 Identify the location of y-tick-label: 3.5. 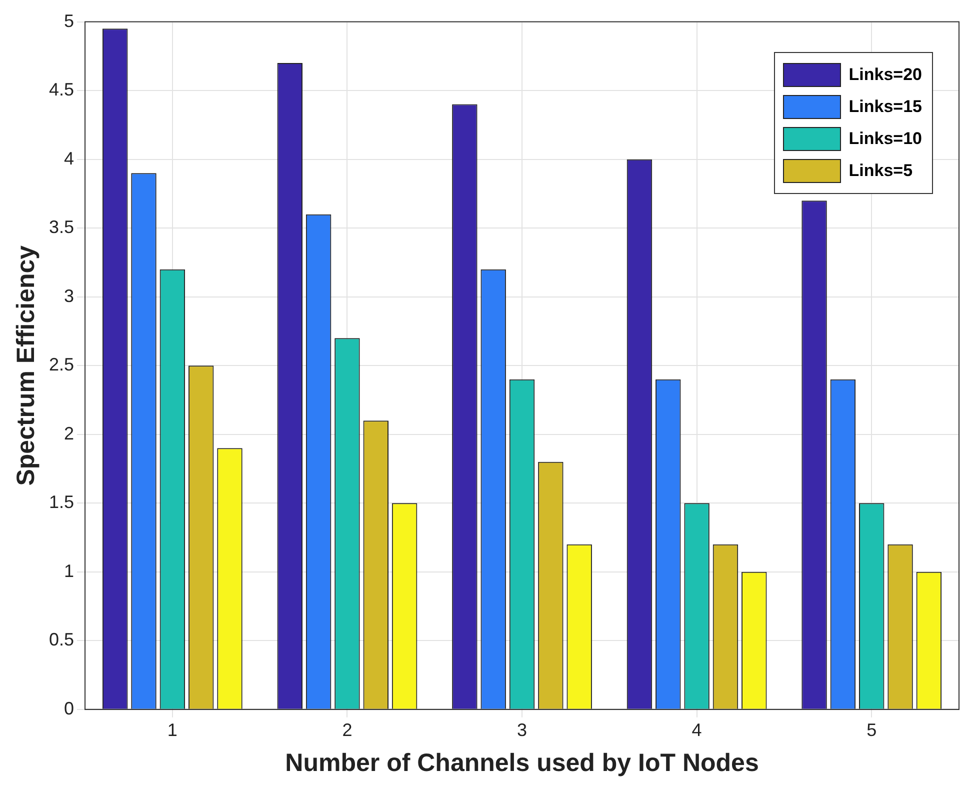
(61, 227).